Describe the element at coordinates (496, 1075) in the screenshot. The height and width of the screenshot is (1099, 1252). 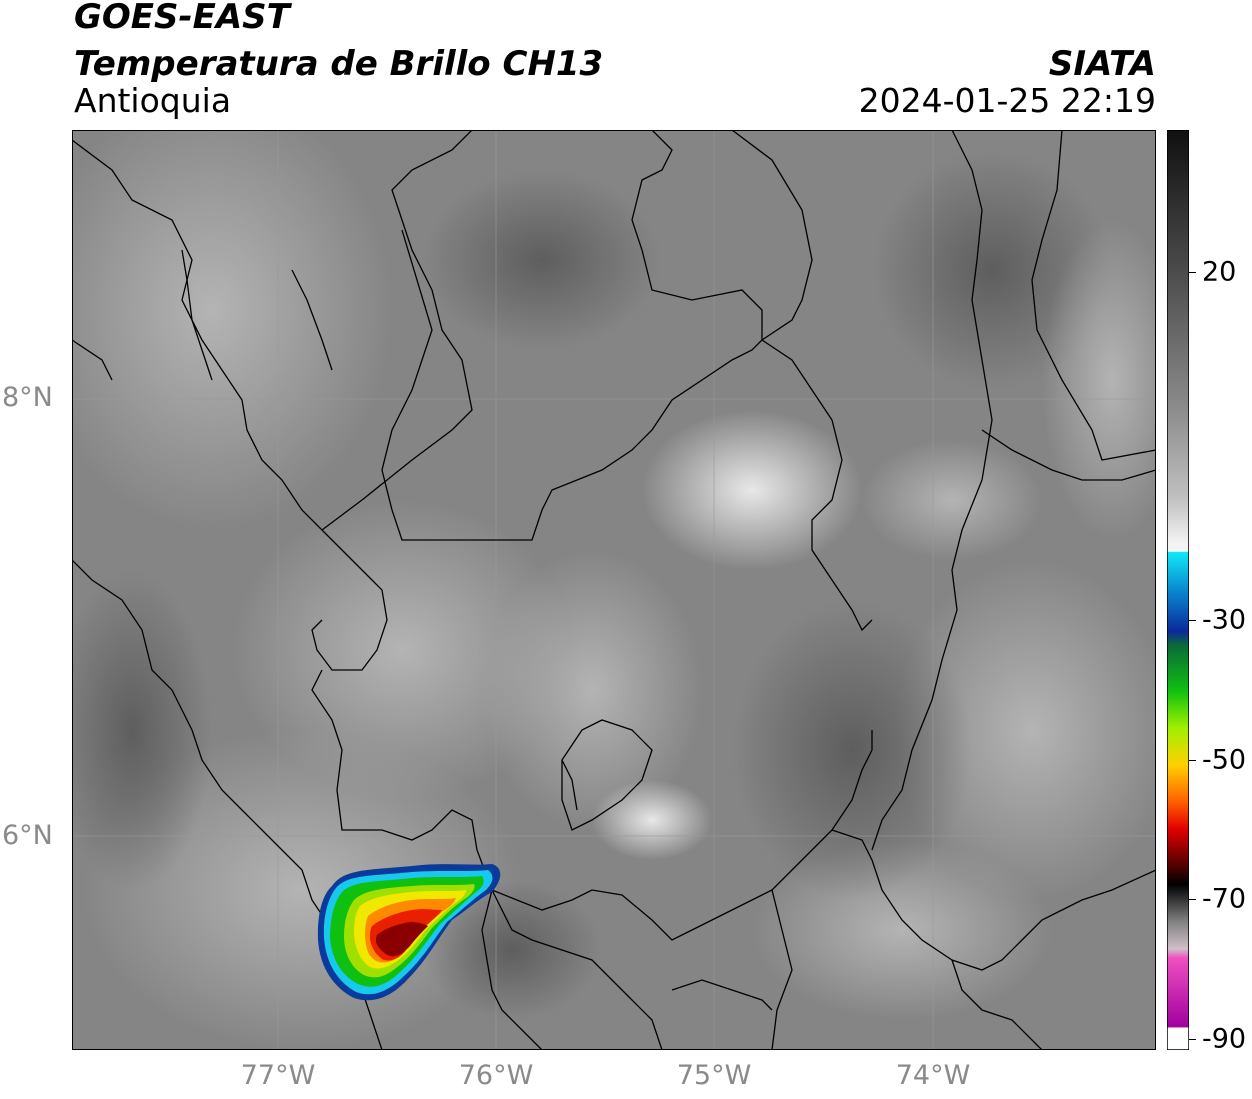
I see `lon-label-76w: 76°W` at that location.